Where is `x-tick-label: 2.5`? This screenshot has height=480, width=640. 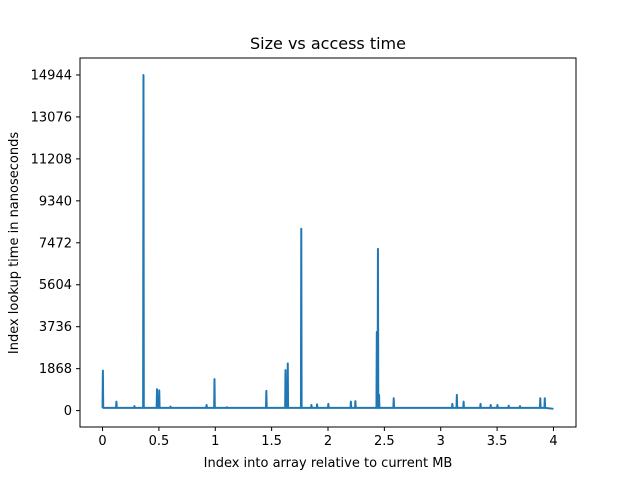 x-tick-label: 2.5 is located at coordinates (384, 441).